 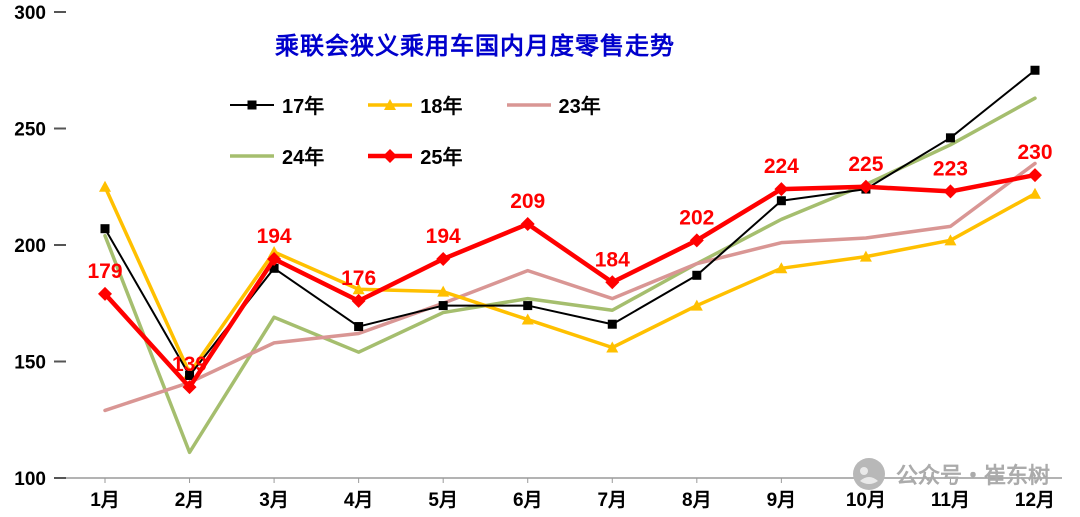 I want to click on legend-item-25年: 25年, so click(x=414, y=155).